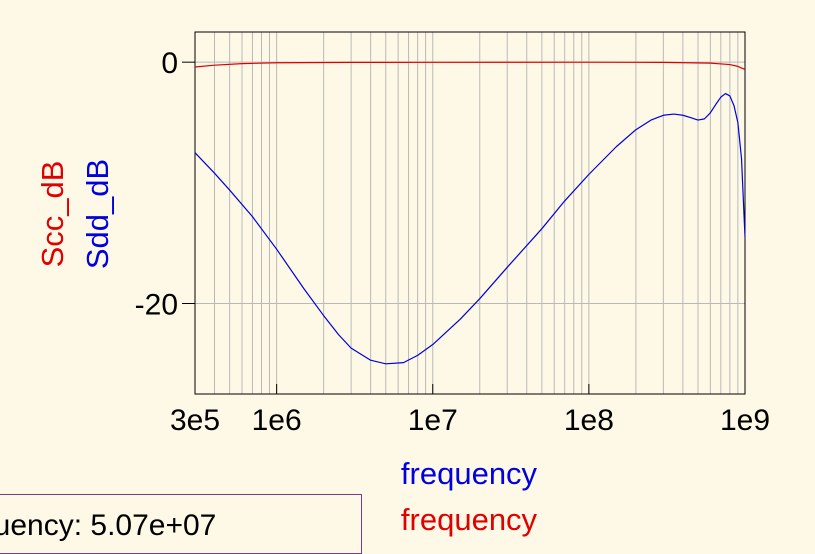 The height and width of the screenshot is (554, 815). What do you see at coordinates (195, 420) in the screenshot?
I see `x-tick-label: 3e5` at bounding box center [195, 420].